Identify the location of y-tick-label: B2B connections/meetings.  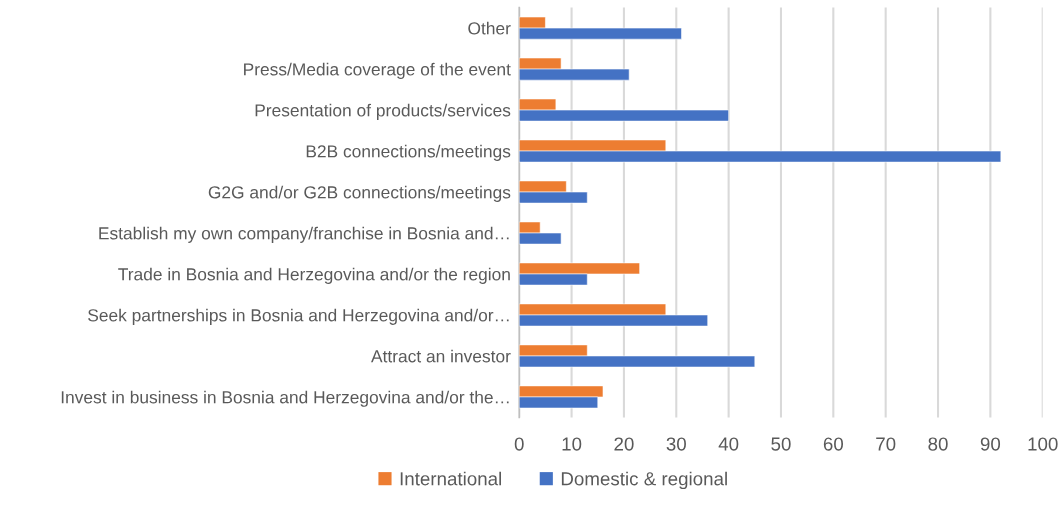
(408, 152).